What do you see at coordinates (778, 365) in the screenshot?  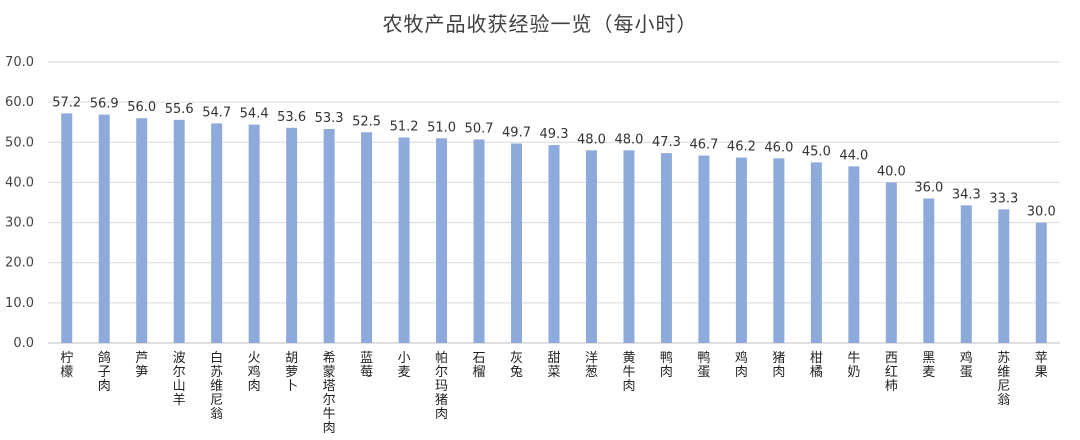 I see `x-tick-label: 猪肉` at bounding box center [778, 365].